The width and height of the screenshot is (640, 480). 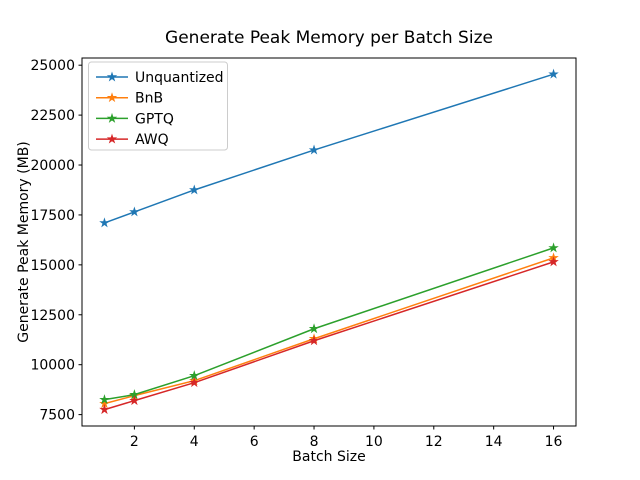 I want to click on y-tick-label-25000: 25000, so click(x=52, y=66).